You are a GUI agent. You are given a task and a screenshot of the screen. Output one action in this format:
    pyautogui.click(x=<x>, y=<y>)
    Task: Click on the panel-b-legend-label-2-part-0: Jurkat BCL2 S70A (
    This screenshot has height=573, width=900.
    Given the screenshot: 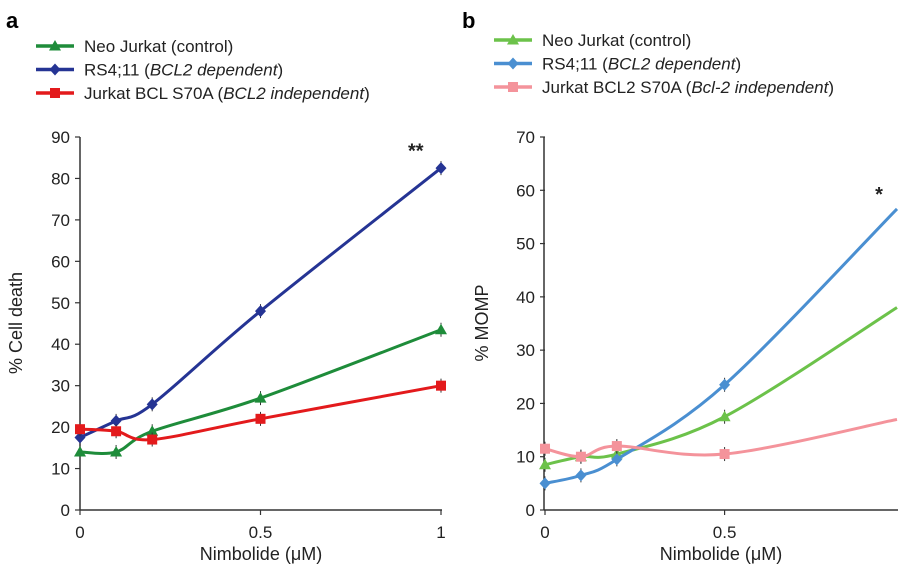 What is the action you would take?
    pyautogui.click(x=617, y=87)
    